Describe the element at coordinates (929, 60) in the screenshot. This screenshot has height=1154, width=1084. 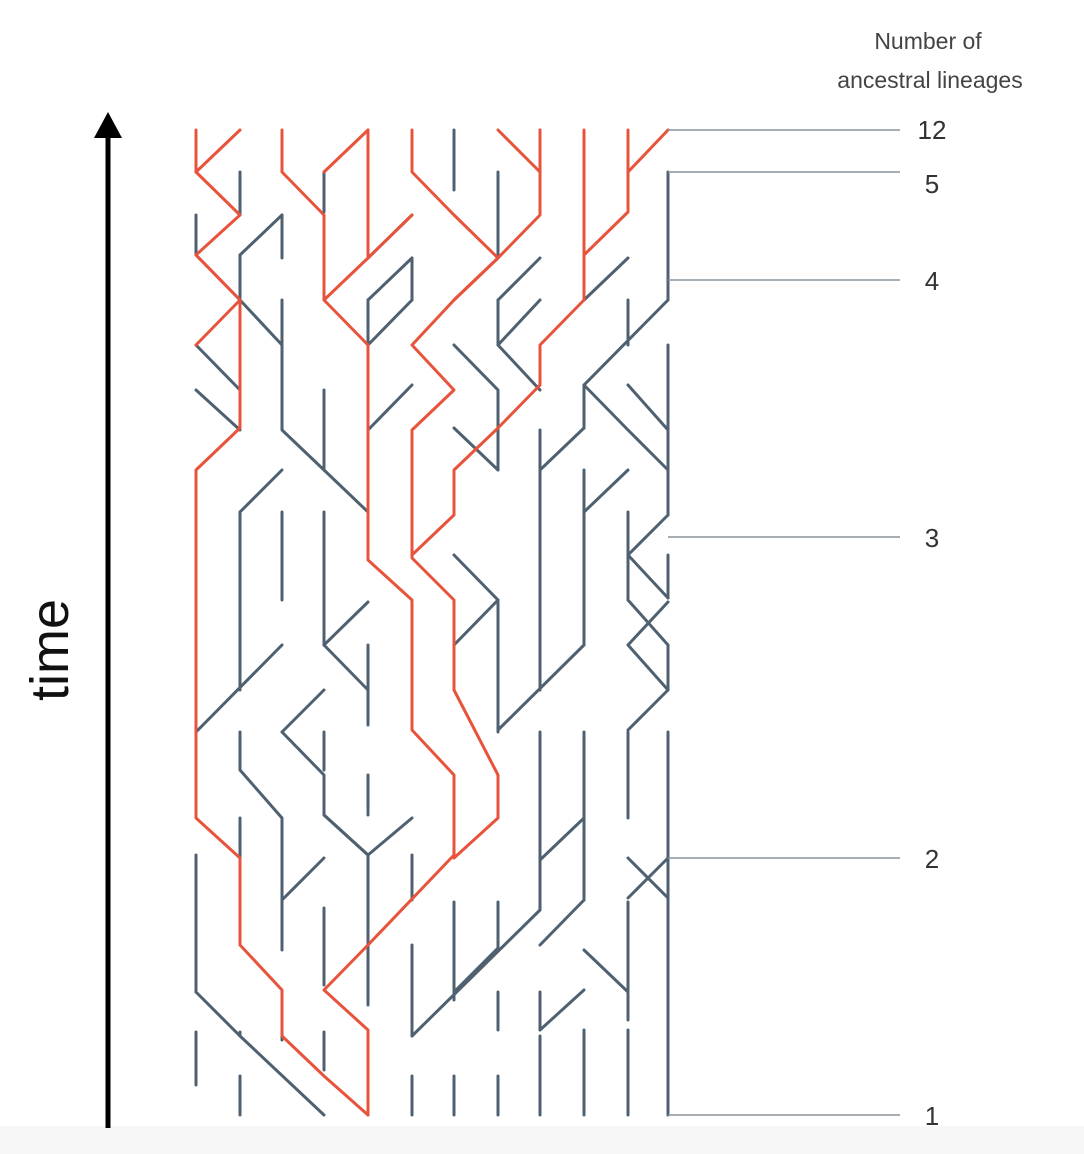
I see `legend-header: Number of ancestral lineages` at that location.